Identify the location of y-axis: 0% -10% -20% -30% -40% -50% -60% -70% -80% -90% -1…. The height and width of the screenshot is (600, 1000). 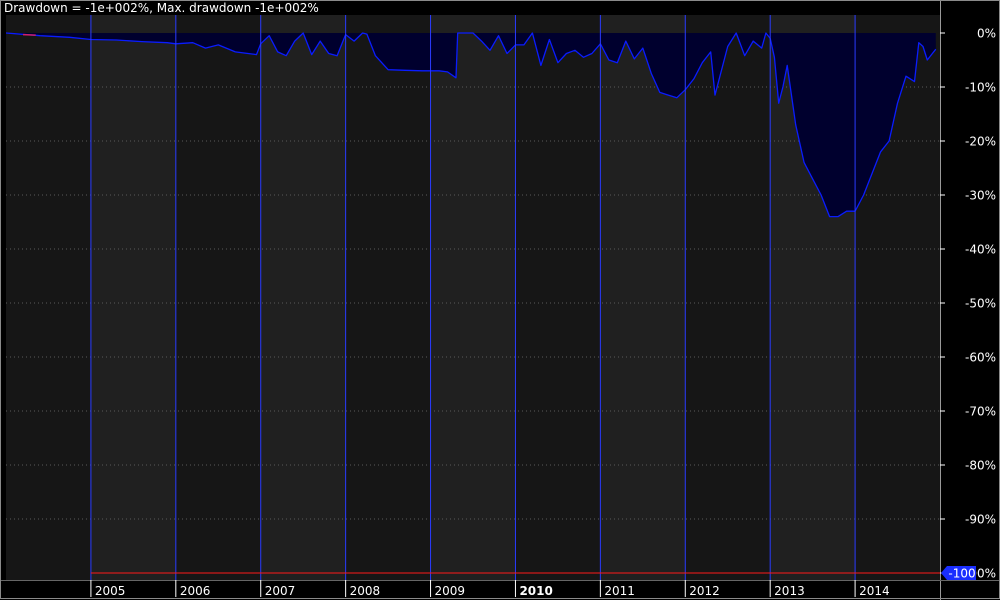
(968, 304).